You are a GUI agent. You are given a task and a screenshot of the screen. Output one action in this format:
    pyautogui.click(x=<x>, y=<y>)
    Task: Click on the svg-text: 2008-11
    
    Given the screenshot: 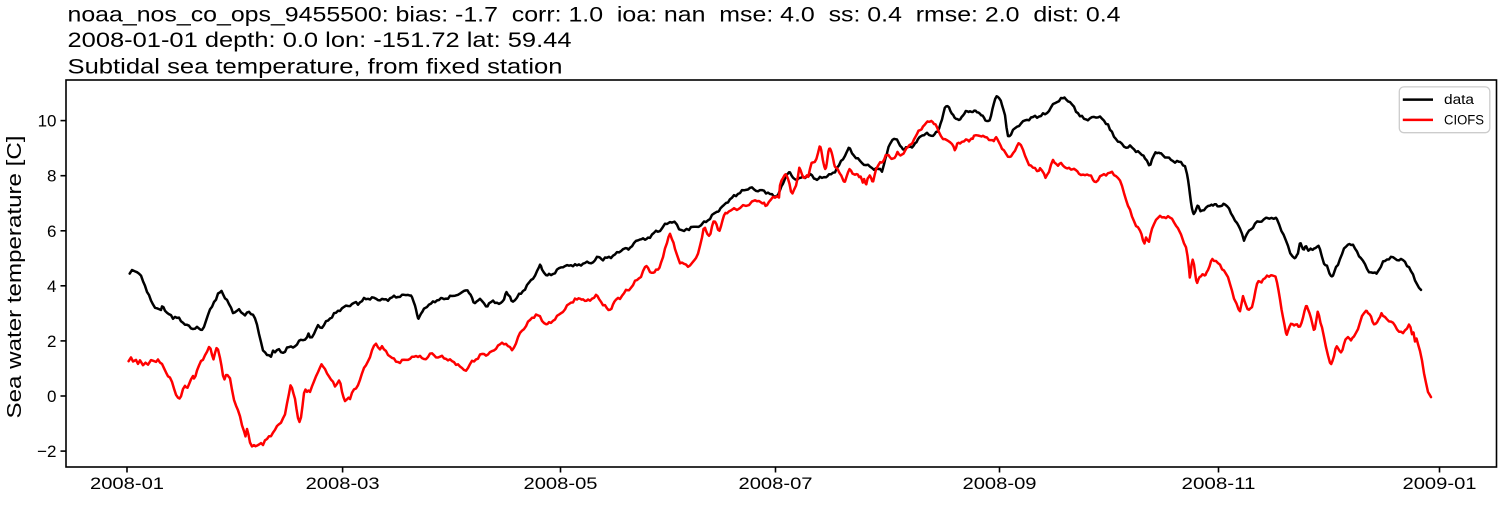 What is the action you would take?
    pyautogui.click(x=1219, y=483)
    